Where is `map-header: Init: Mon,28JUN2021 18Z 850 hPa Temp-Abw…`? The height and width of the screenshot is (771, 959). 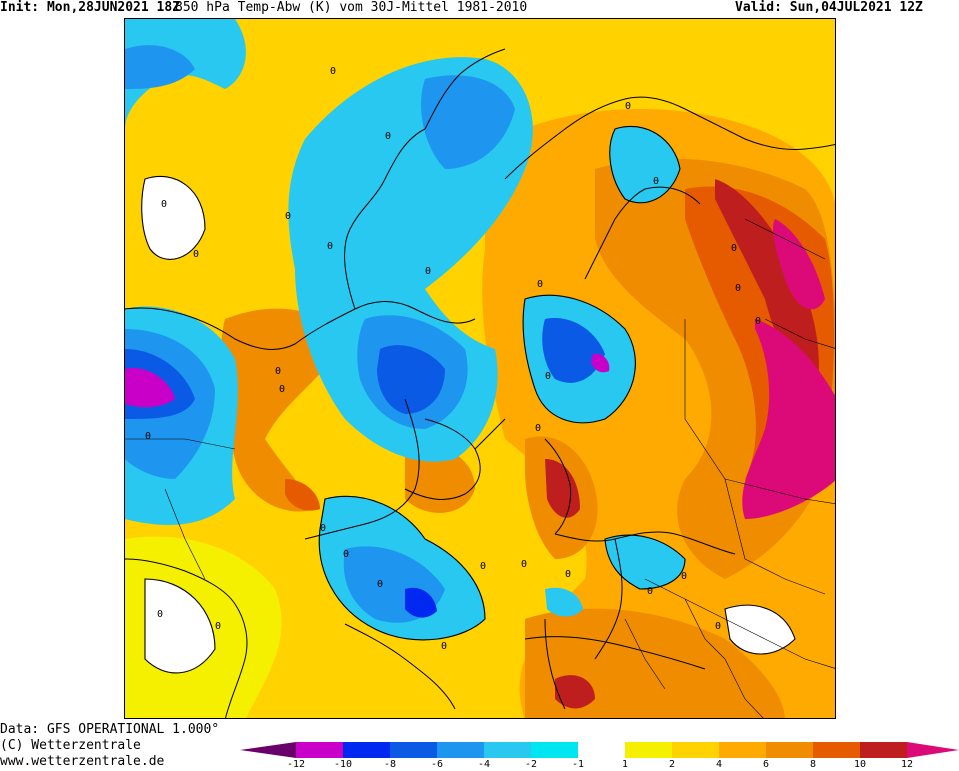 map-header: Init: Mon,28JUN2021 18Z 850 hPa Temp-Abw… is located at coordinates (479, 9).